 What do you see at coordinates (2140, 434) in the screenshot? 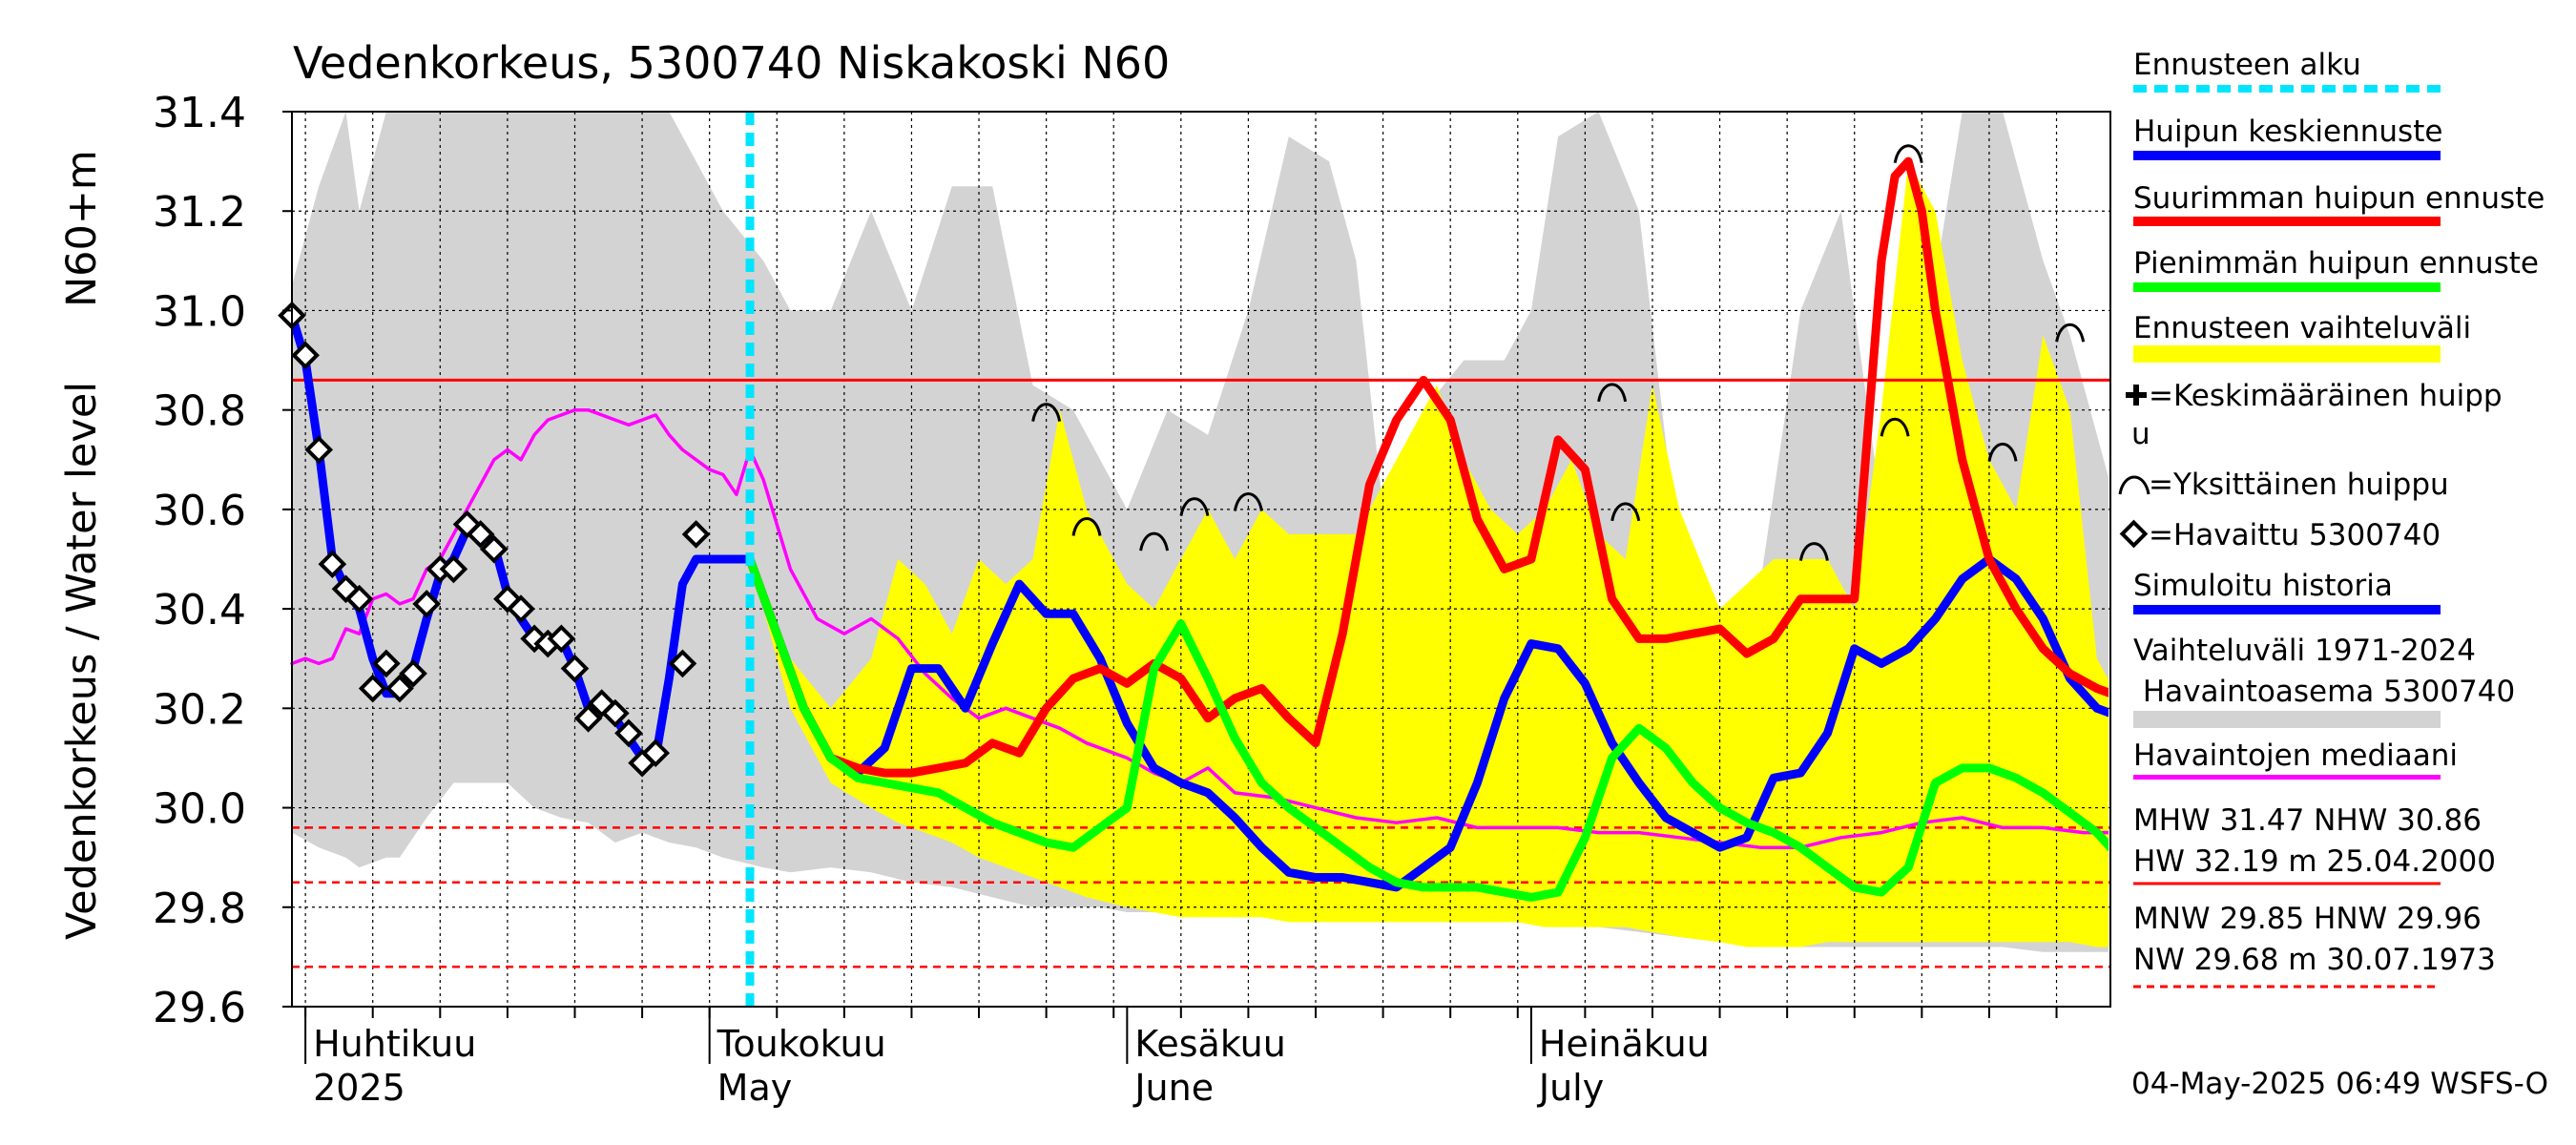
I see `legend-avg-peak-label-2: u` at bounding box center [2140, 434].